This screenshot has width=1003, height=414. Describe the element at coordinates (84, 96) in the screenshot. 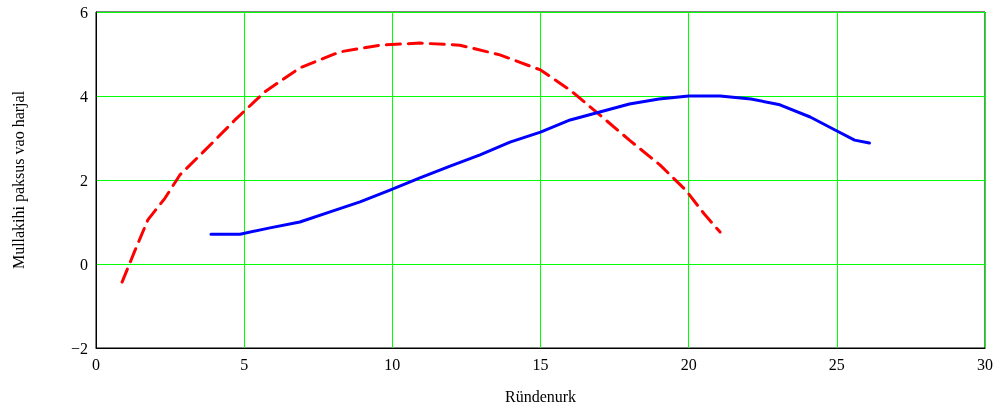

I see `y-tick-label: 4` at that location.